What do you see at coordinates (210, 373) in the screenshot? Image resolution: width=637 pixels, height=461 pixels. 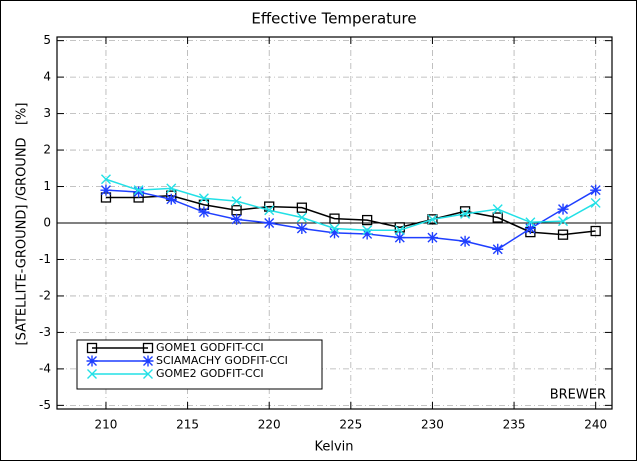 I see `legend-label: GOME2 GODFIT-CCI` at bounding box center [210, 373].